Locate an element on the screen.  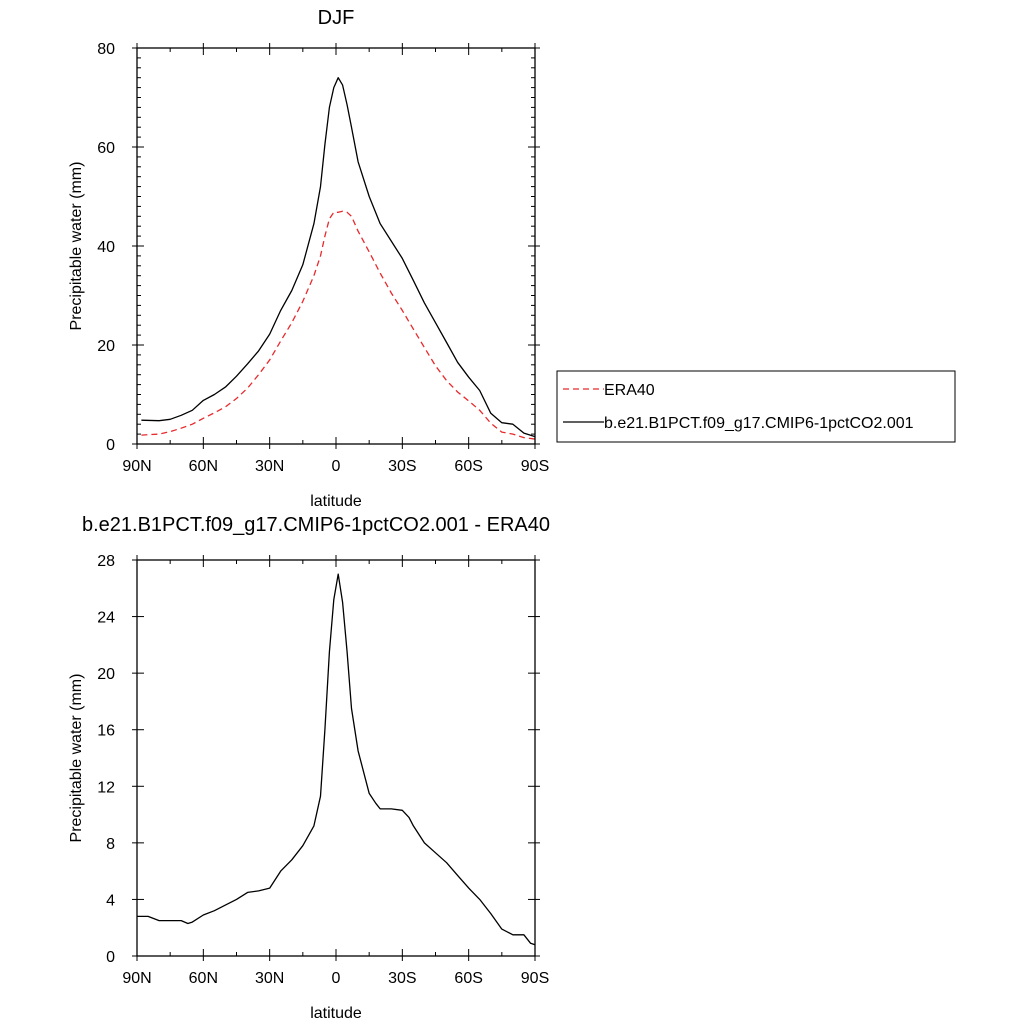
y-tick-label: 24 is located at coordinates (106, 618).